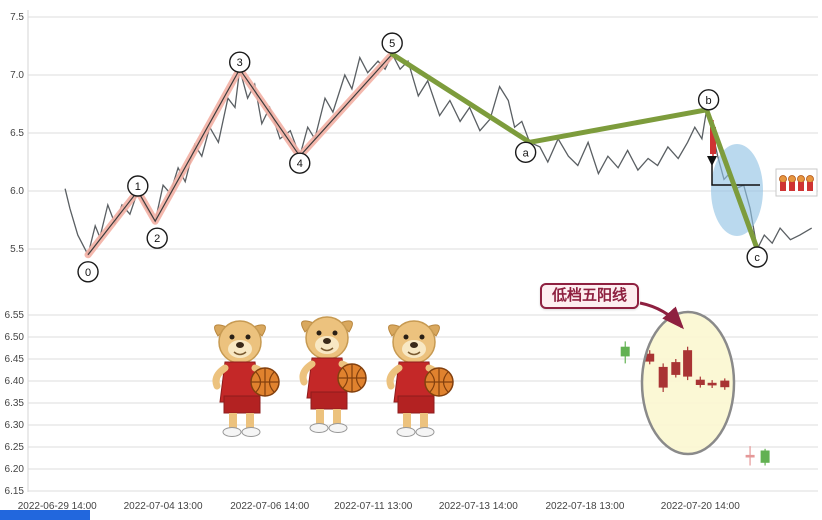  I want to click on y-tick-label: 7.5, so click(17, 17).